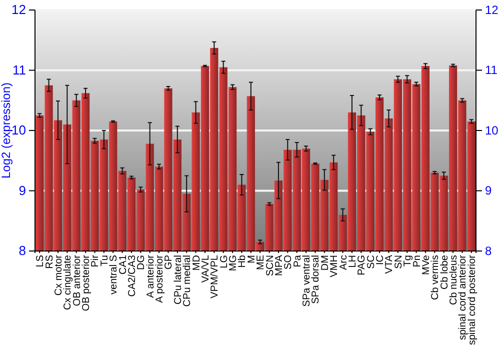 The width and height of the screenshot is (500, 350). What do you see at coordinates (242, 261) in the screenshot?
I see `x-tick-label: Hb` at bounding box center [242, 261].